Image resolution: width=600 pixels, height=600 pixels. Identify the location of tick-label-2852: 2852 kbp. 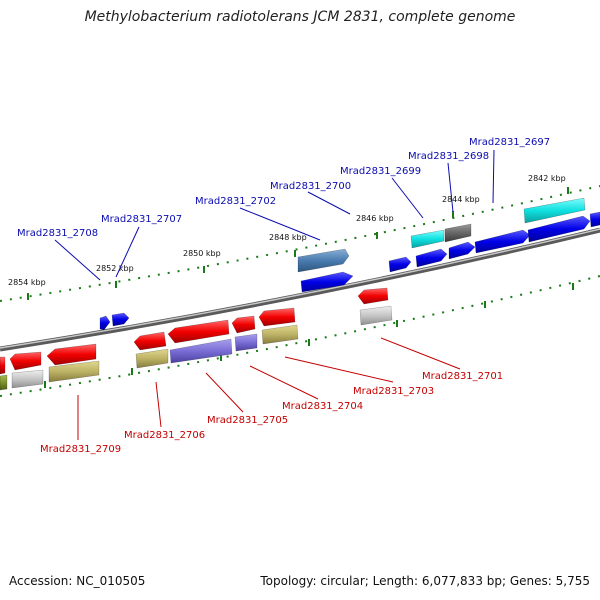
(115, 268).